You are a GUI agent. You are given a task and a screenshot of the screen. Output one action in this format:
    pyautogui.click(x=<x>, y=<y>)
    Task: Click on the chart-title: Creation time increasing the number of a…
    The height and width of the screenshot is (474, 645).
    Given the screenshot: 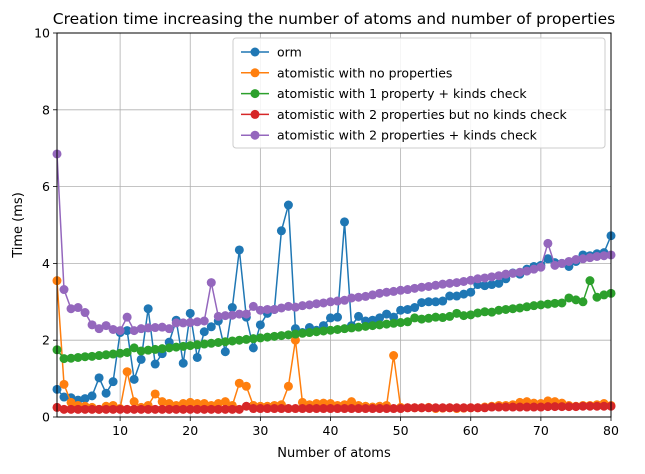 What is the action you would take?
    pyautogui.click(x=334, y=19)
    